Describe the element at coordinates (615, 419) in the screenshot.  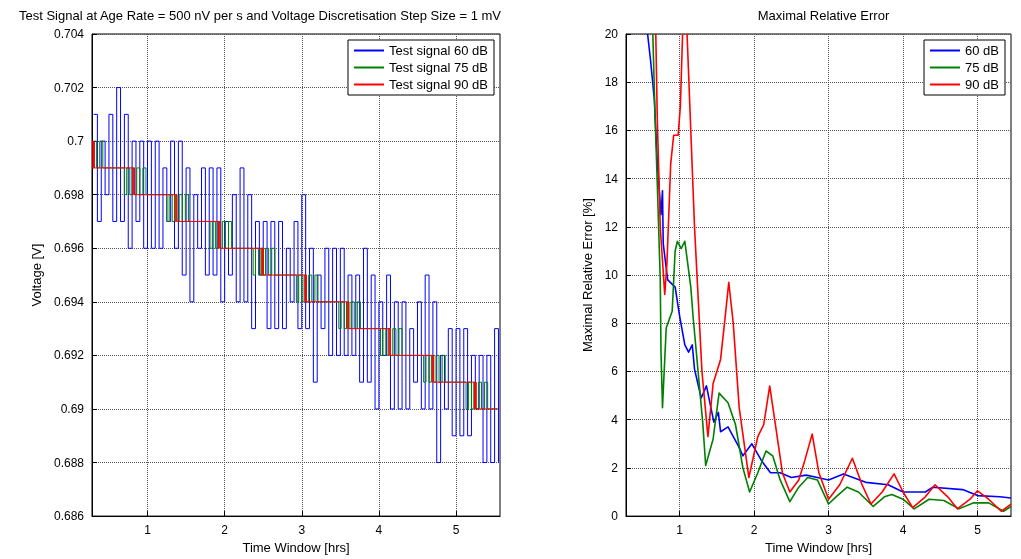
I see `y-tick-label: 4` at that location.